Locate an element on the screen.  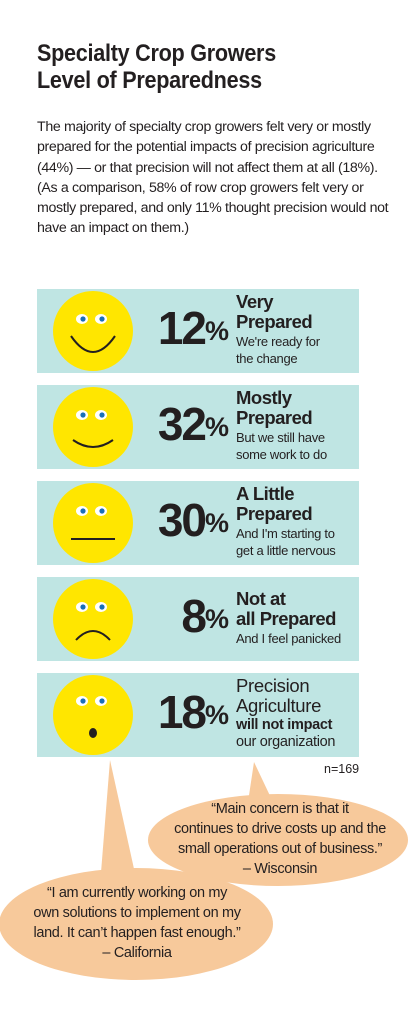
california-bubble-tail is located at coordinates (119, 823).